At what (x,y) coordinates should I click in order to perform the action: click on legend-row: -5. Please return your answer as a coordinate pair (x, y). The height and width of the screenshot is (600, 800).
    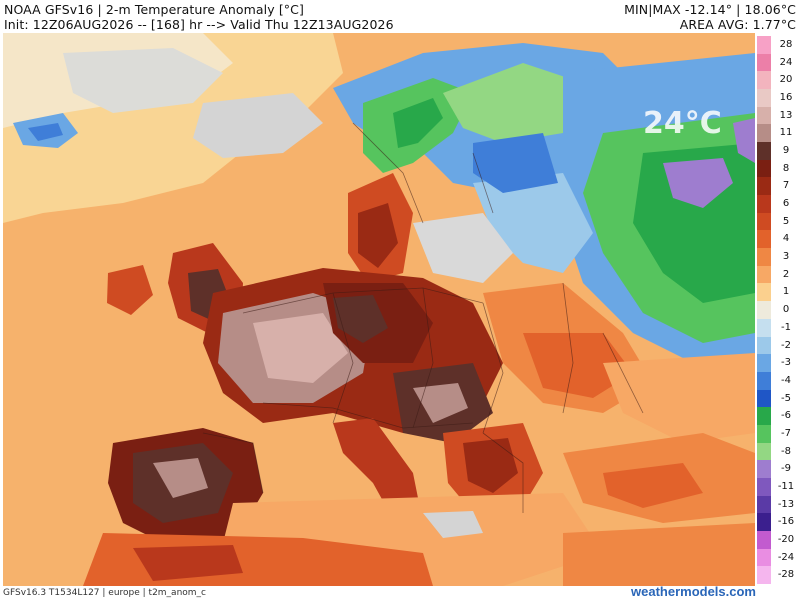
    Looking at the image, I should click on (778, 398).